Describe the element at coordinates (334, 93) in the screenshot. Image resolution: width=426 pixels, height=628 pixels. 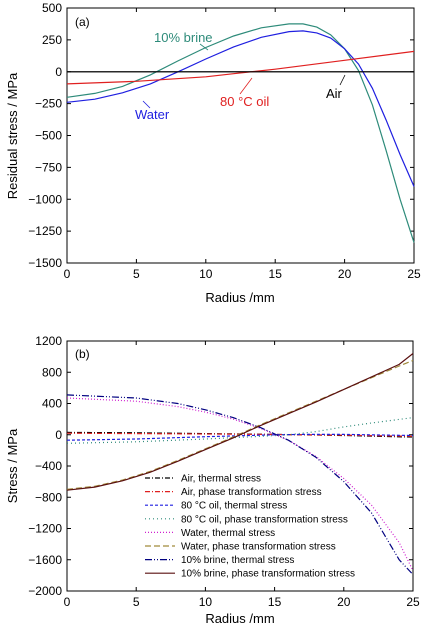
I see `annotation-air: Air` at that location.